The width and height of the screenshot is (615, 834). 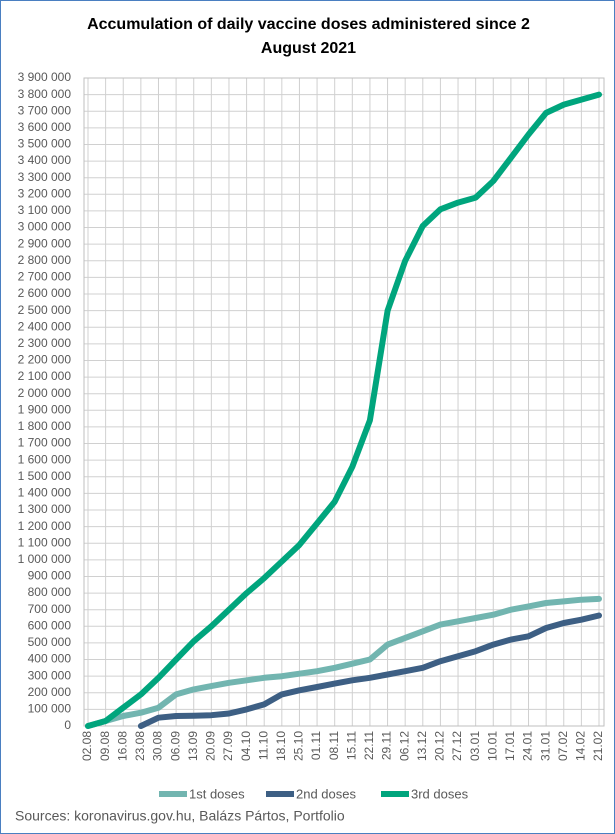 I want to click on y-tick-label: 1 100 000, so click(x=45, y=542).